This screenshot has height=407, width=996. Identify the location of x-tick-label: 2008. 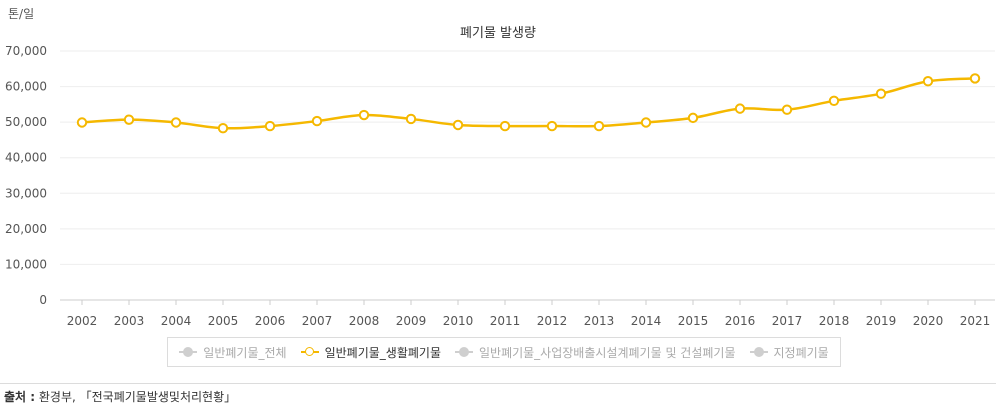
(364, 321).